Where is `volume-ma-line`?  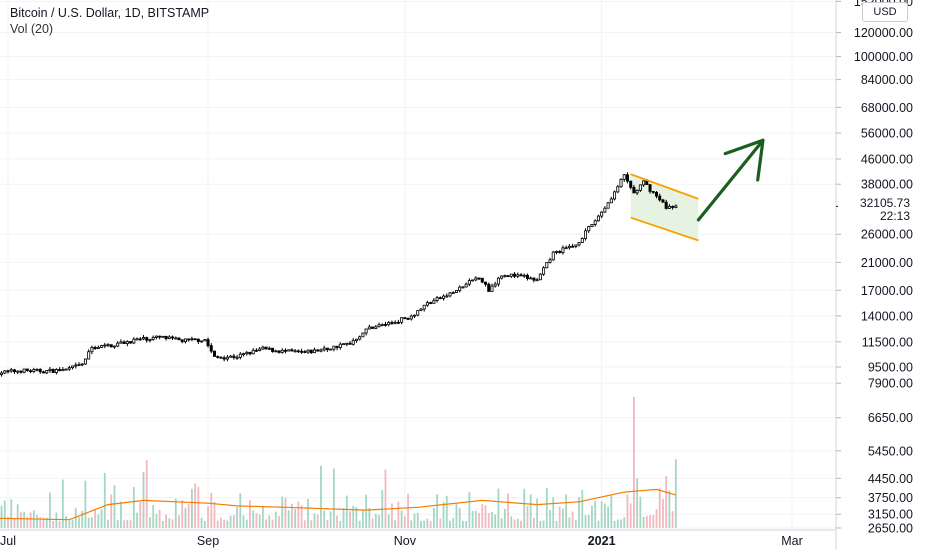
volume-ma-line is located at coordinates (338, 504).